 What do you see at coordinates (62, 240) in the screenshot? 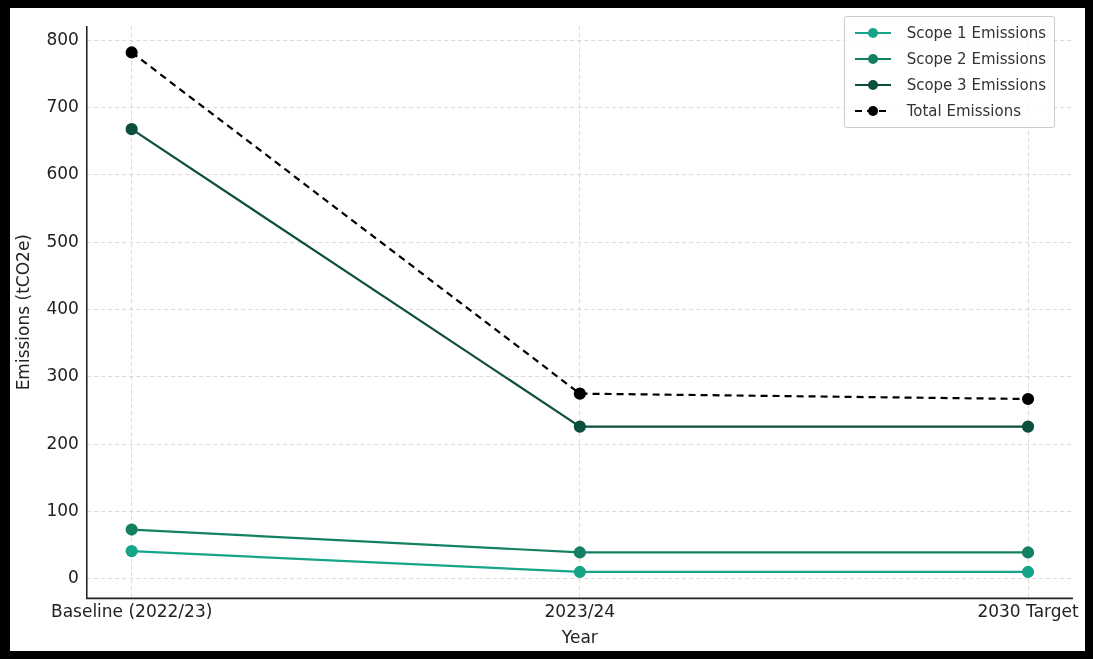
I see `y-tick-label: 500` at bounding box center [62, 240].